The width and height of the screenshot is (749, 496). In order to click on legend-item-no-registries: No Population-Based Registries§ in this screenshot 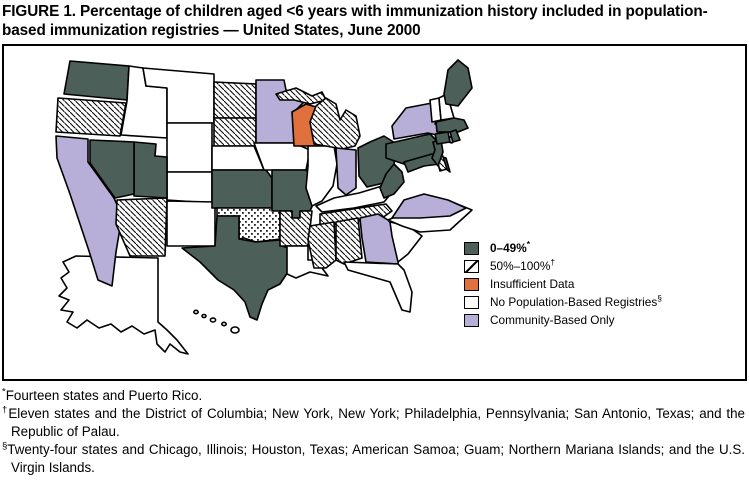, I will do `click(563, 301)`.